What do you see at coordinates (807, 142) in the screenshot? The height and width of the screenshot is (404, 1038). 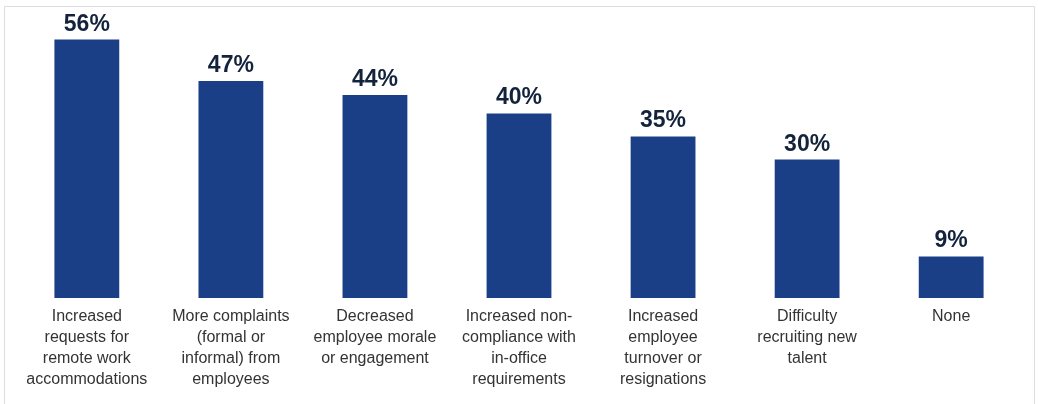 I see `data-label: 30%` at bounding box center [807, 142].